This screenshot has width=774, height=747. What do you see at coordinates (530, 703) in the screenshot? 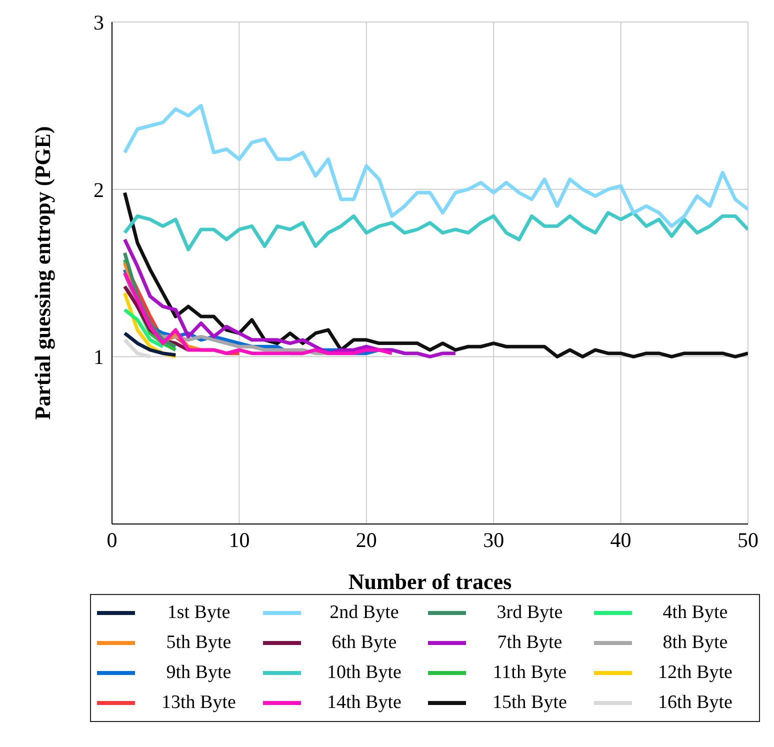
I see `legend-label: 15th Byte` at bounding box center [530, 703].